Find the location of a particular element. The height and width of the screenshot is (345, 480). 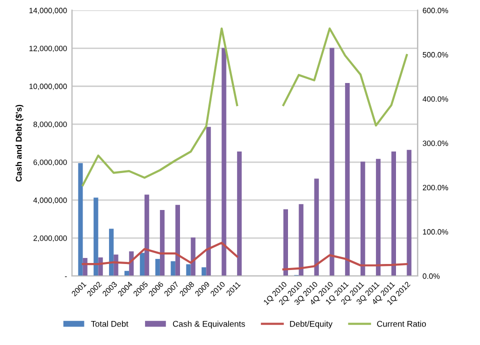

legend-label: Total Debt is located at coordinates (109, 323).